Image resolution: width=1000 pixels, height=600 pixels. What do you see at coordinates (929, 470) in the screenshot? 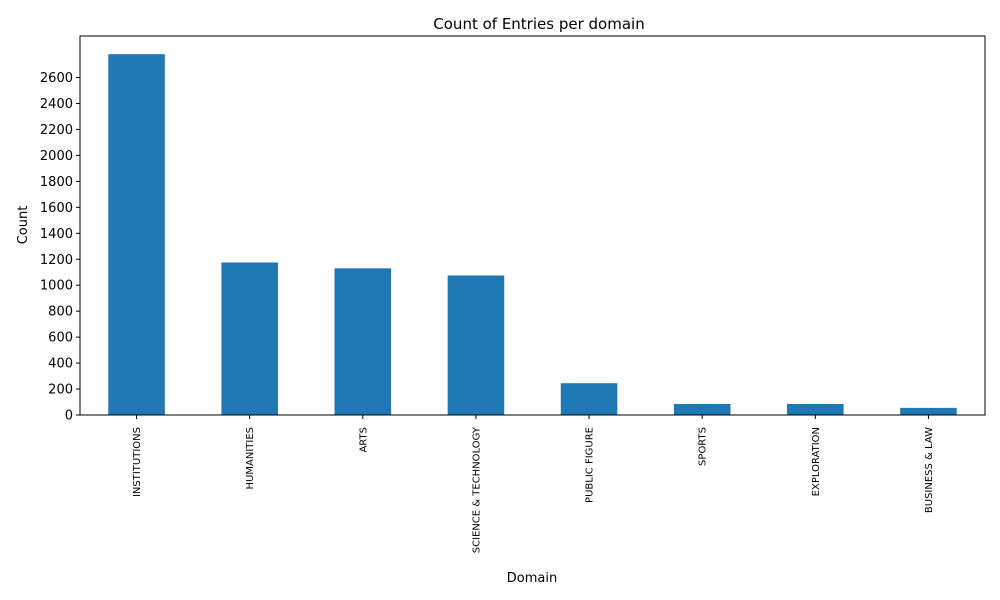
I see `x-tick-label: BUSINESS & LAW` at bounding box center [929, 470].